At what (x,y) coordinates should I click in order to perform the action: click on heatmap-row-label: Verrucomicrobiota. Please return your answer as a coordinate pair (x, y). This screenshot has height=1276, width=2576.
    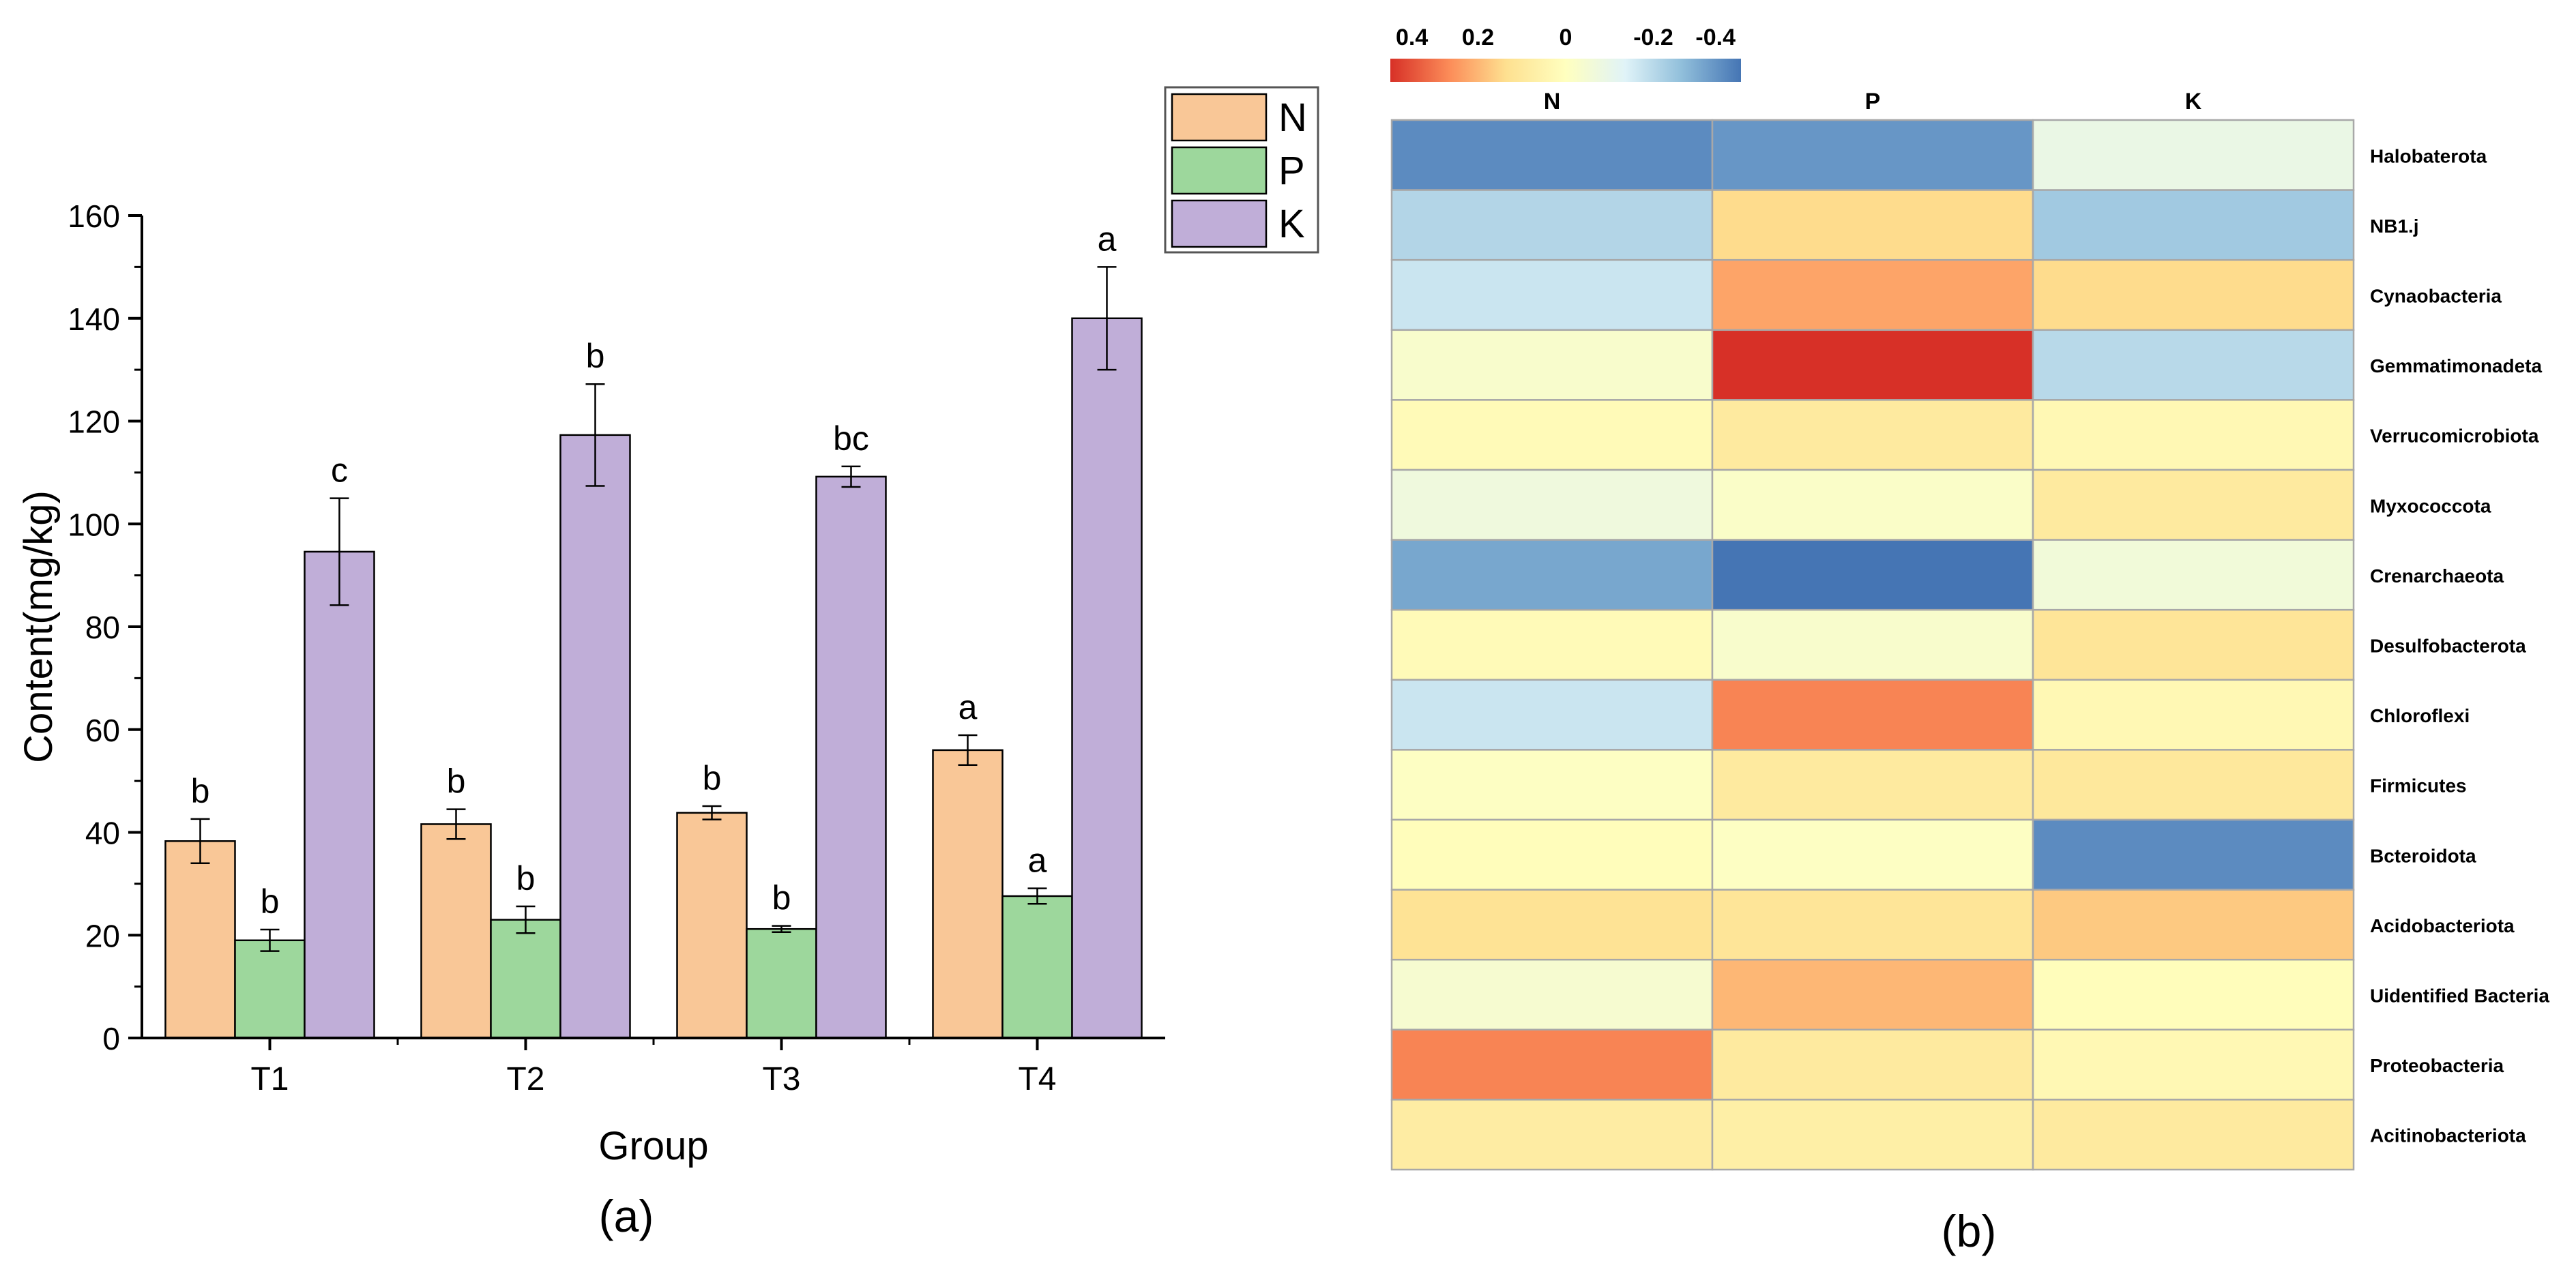
    Looking at the image, I should click on (2454, 436).